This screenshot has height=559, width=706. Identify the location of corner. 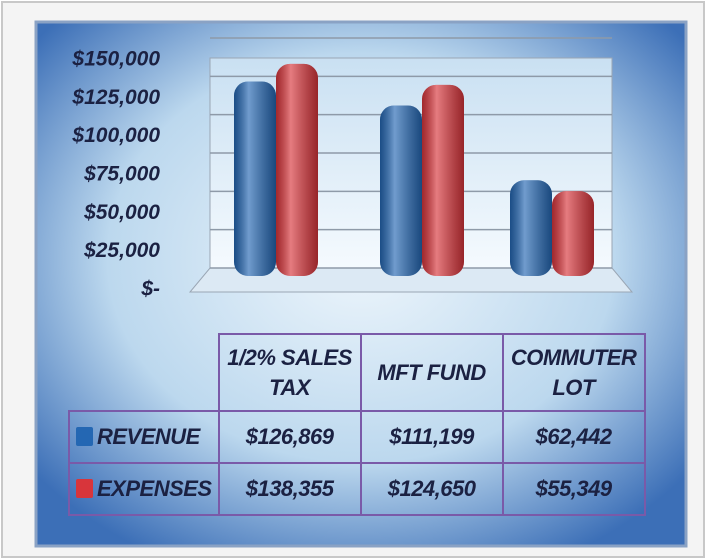
(144, 372).